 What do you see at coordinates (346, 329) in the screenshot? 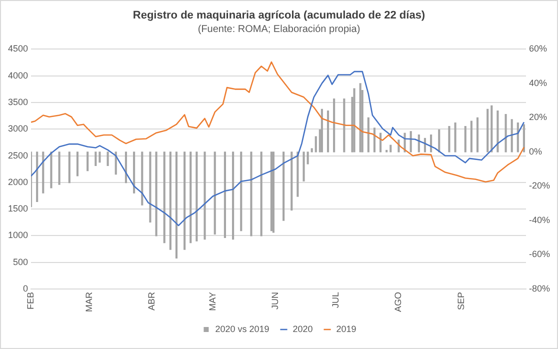
I see `legend-label: 2019` at bounding box center [346, 329].